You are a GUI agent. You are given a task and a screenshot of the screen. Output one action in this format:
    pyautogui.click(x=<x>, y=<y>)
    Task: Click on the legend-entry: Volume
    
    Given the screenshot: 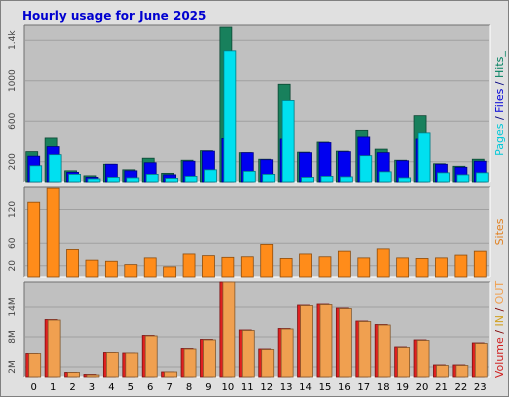 What is the action you would take?
    pyautogui.click(x=499, y=357)
    